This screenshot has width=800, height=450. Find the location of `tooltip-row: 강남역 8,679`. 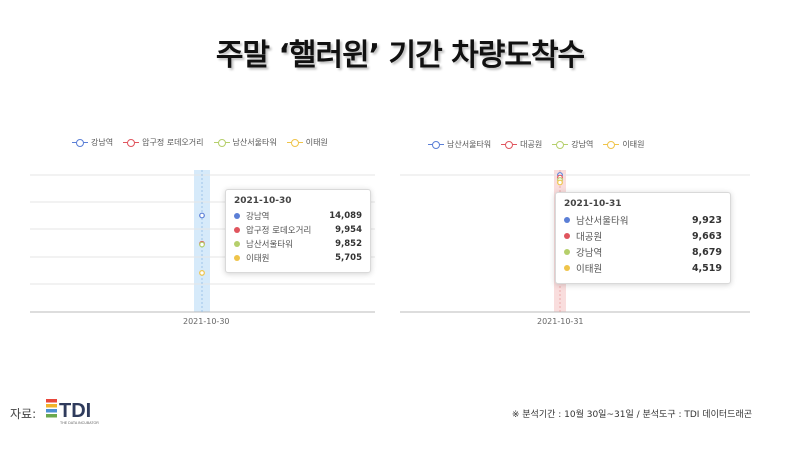

tooltip-row: 강남역 8,679 is located at coordinates (643, 252).